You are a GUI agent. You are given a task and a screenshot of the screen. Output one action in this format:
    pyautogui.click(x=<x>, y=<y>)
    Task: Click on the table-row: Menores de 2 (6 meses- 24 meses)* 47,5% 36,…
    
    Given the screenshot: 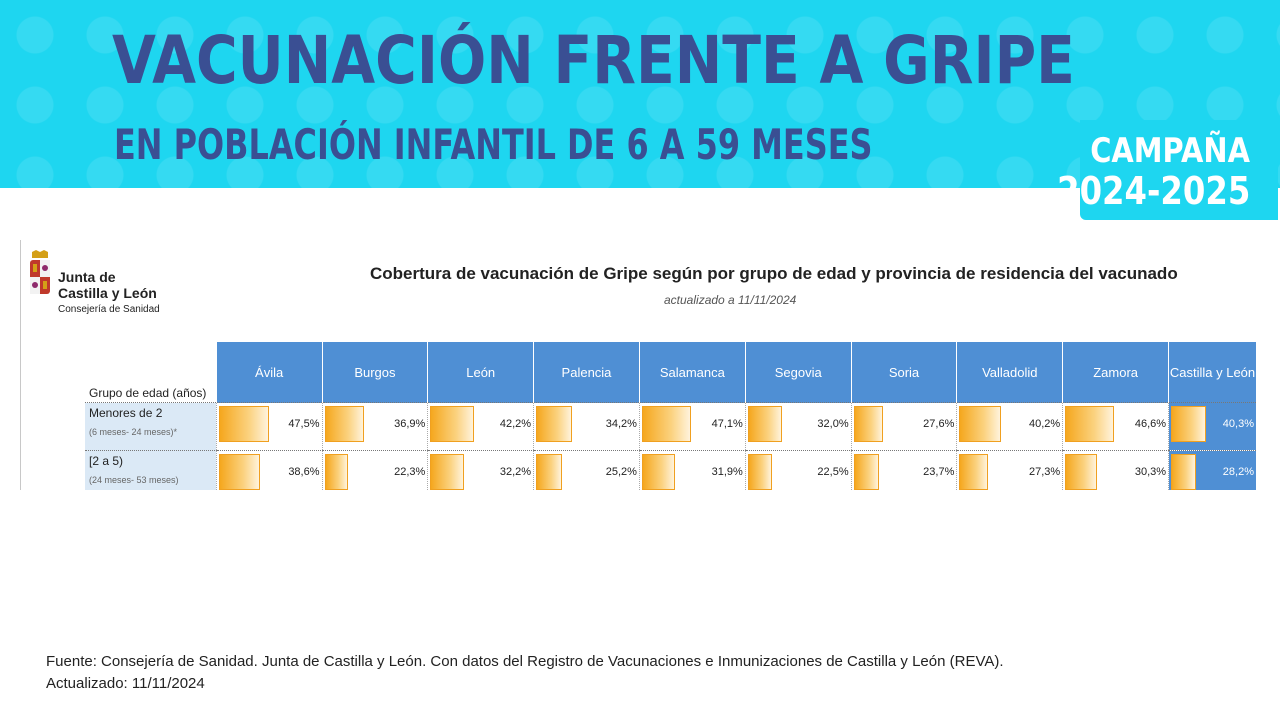 What is the action you would take?
    pyautogui.click(x=670, y=426)
    